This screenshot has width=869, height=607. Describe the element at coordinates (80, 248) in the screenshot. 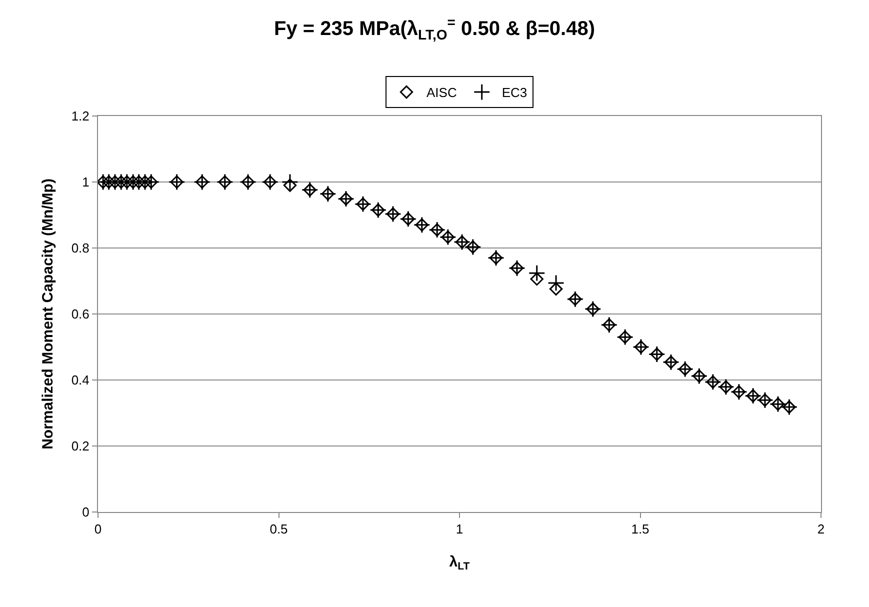

I see `y-tick-label: 0.8` at that location.